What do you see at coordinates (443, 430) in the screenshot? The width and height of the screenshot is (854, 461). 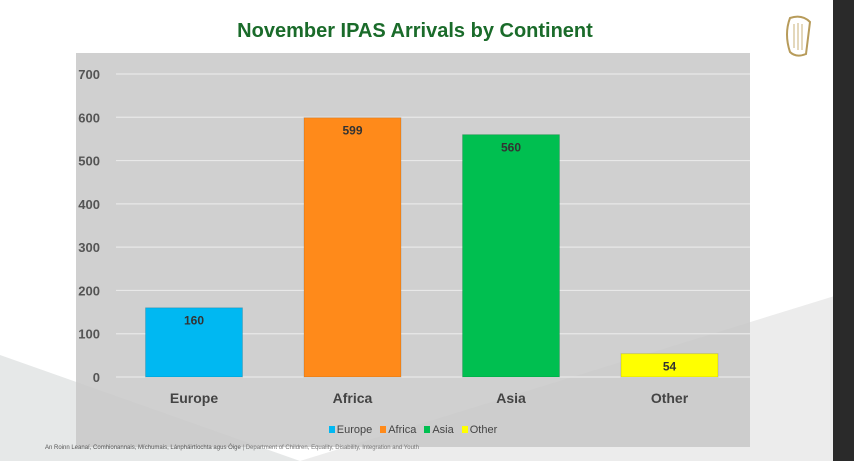 I see `legend-label: Asia` at bounding box center [443, 430].